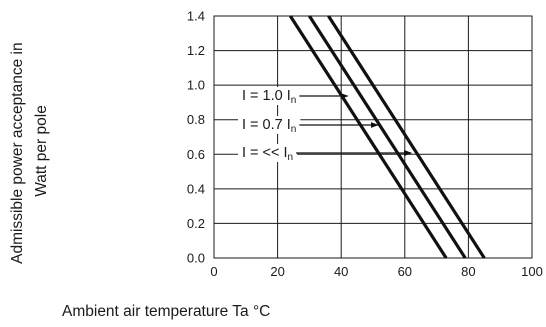  What do you see at coordinates (196, 16) in the screenshot?
I see `y-tick-label: 1.4` at bounding box center [196, 16].